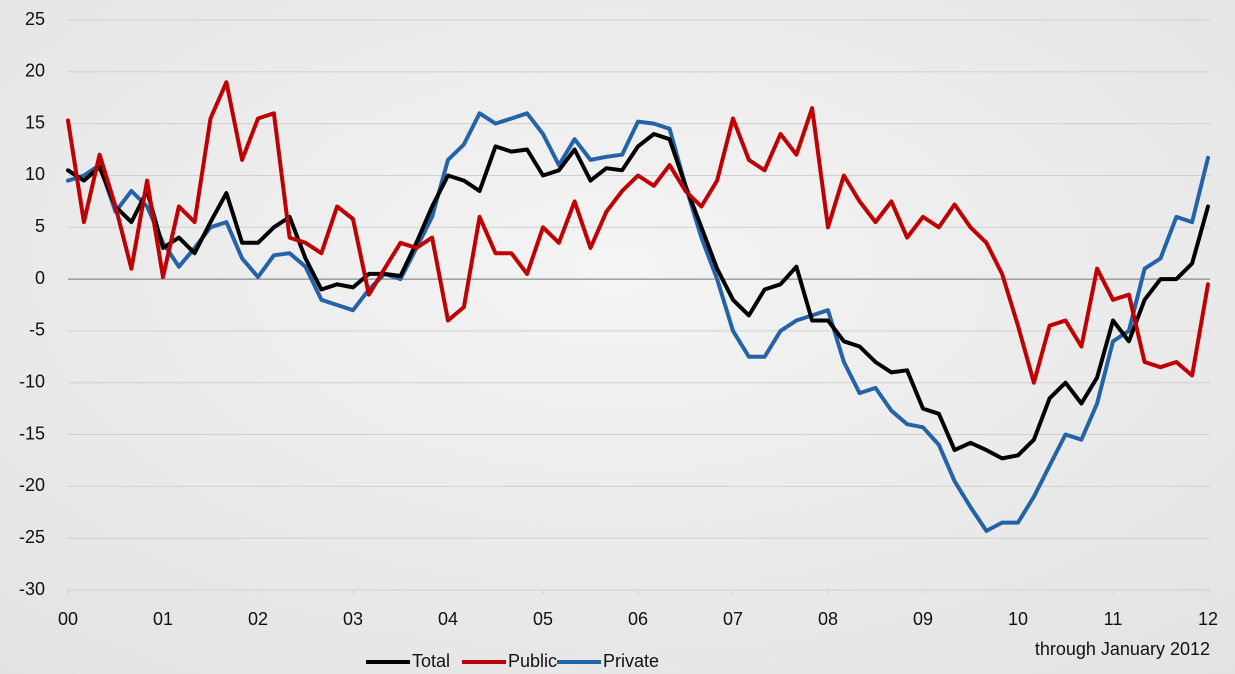 The height and width of the screenshot is (674, 1235). What do you see at coordinates (35, 71) in the screenshot?
I see `y-tick-label: 20` at bounding box center [35, 71].